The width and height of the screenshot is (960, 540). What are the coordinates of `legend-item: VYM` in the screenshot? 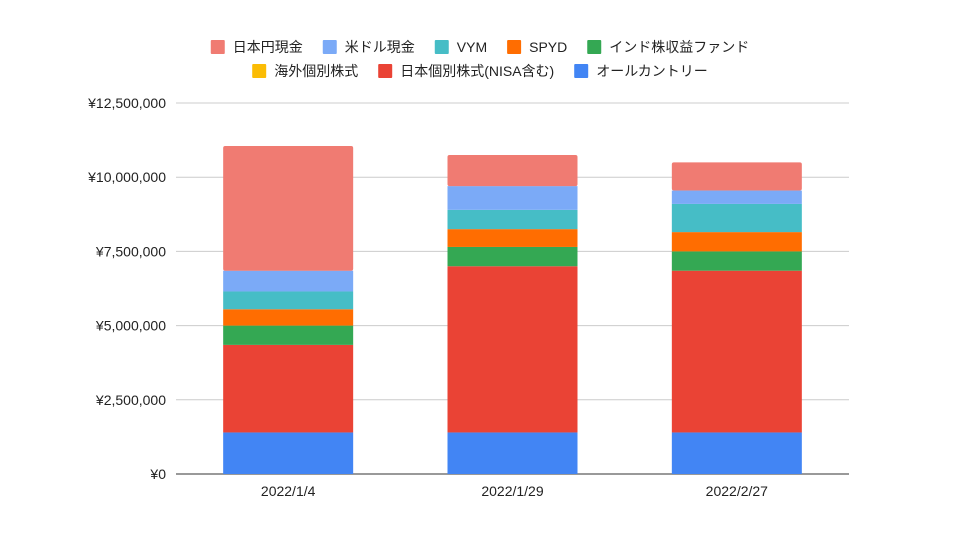 It's located at (460, 47).